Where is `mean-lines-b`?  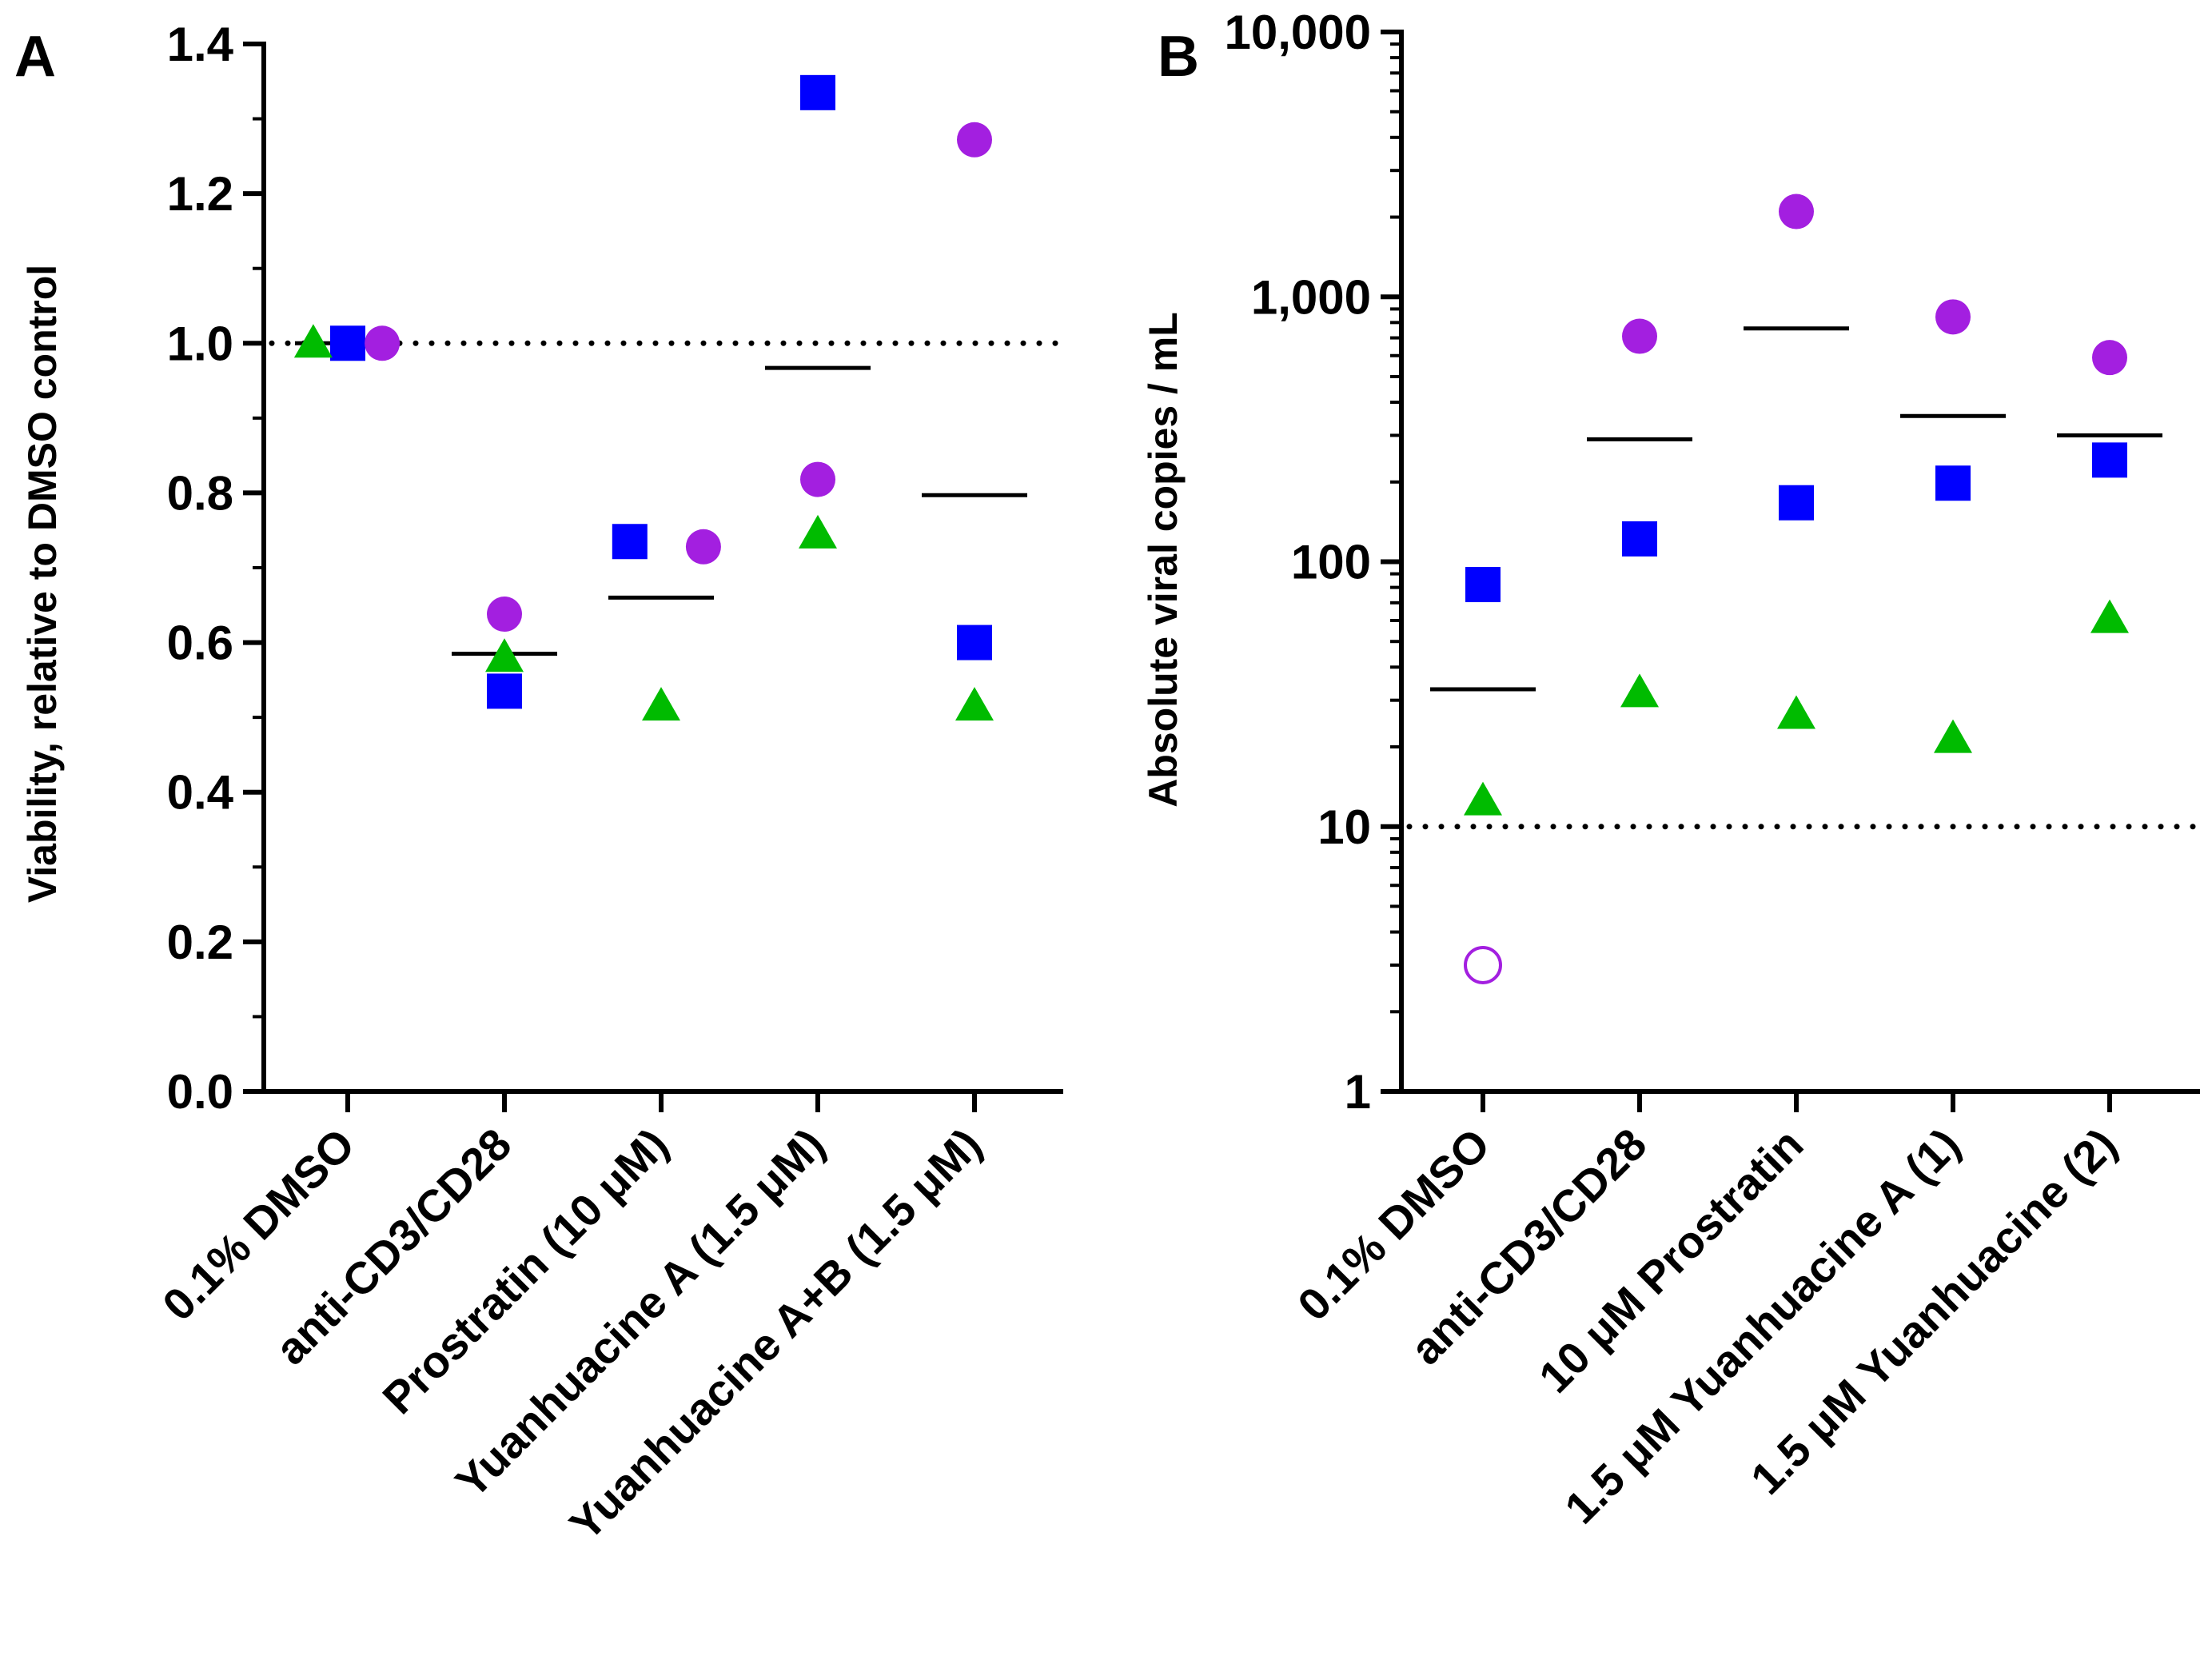
mean-lines-b is located at coordinates (1796, 509).